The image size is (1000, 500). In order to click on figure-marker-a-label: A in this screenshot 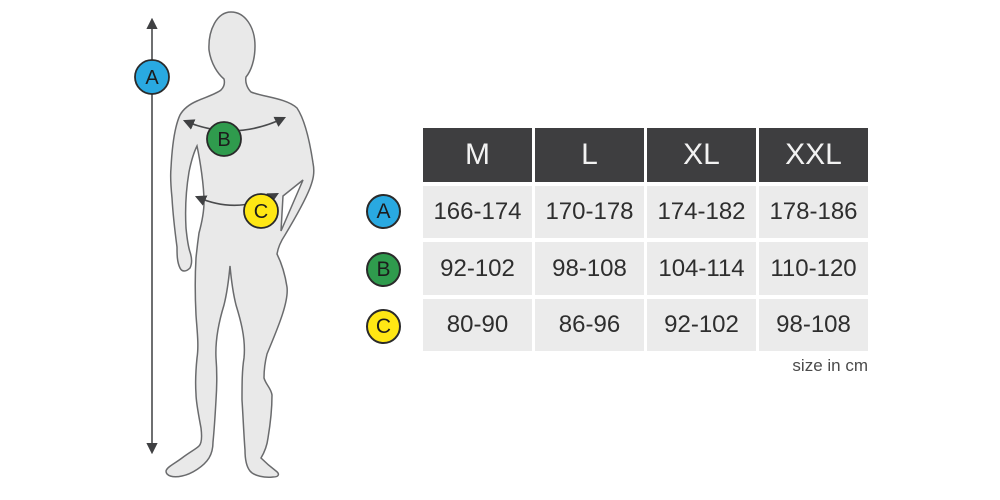, I will do `click(152, 78)`.